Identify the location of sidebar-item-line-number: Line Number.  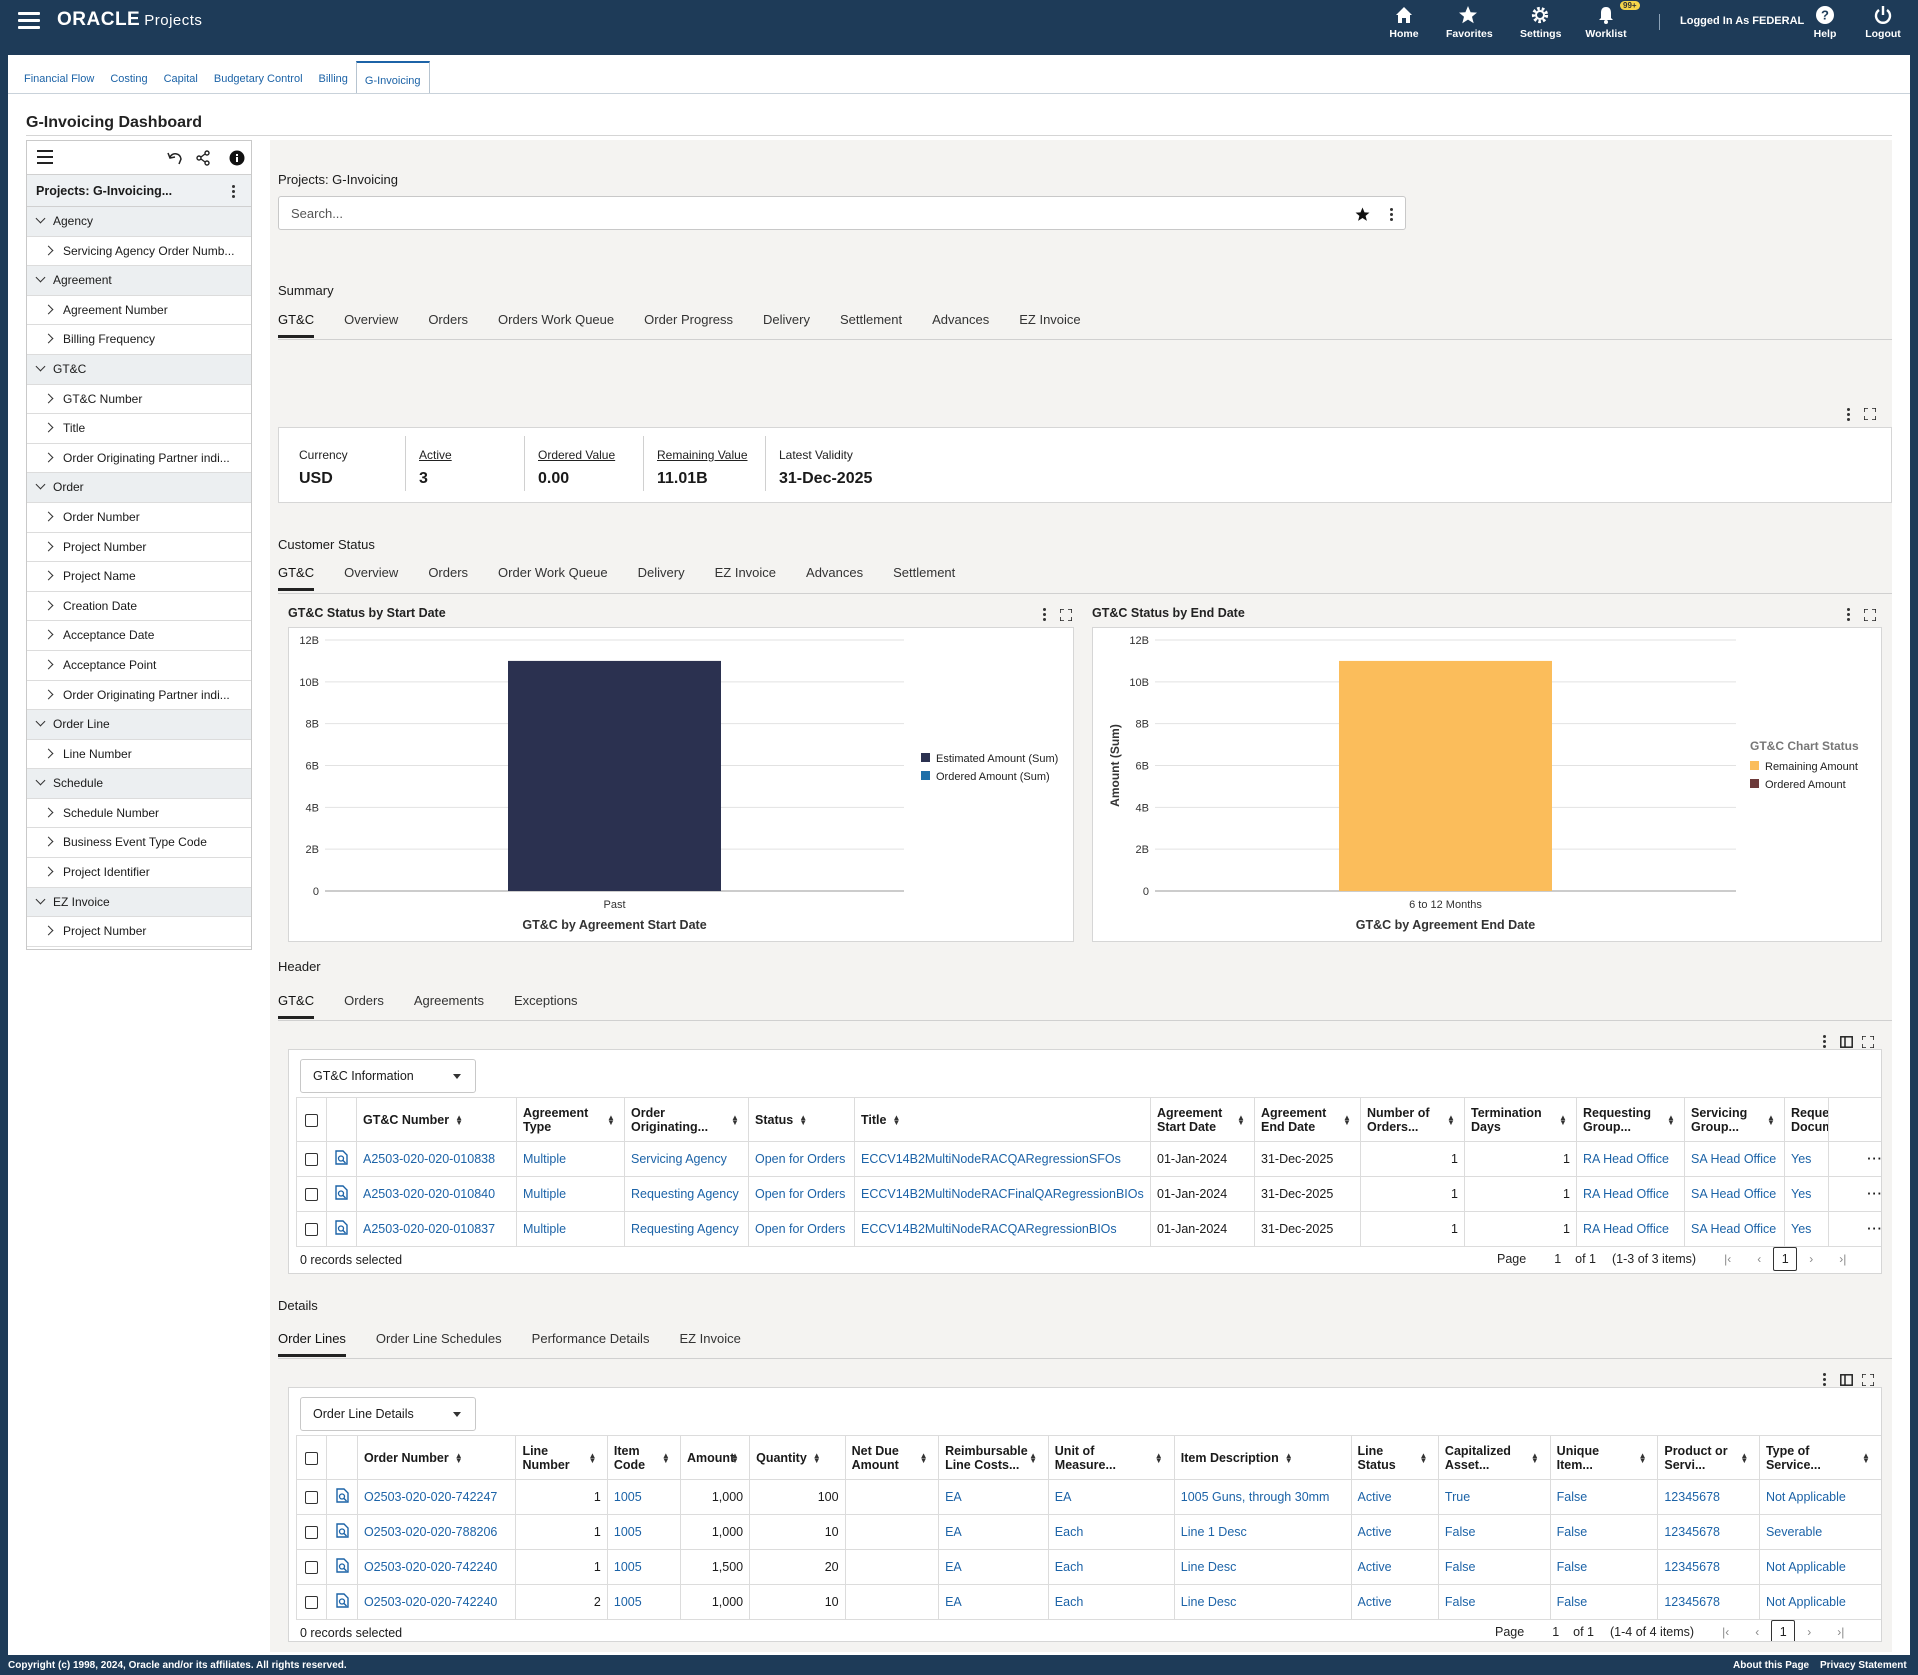
(139, 755).